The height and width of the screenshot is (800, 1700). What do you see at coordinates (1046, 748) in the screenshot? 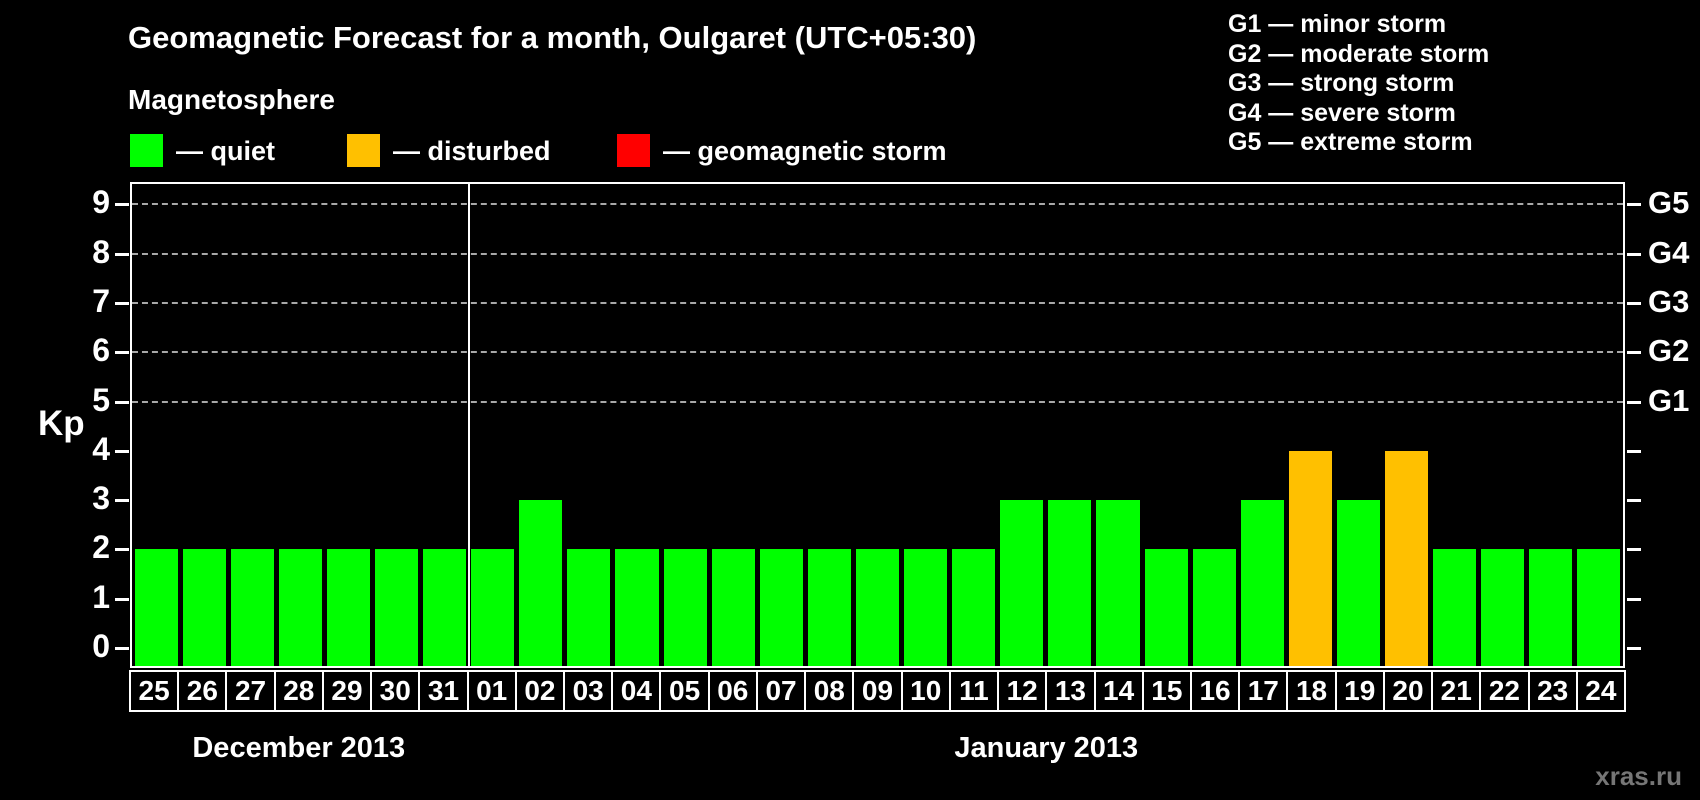
I see `month-label-january: January 2013` at bounding box center [1046, 748].